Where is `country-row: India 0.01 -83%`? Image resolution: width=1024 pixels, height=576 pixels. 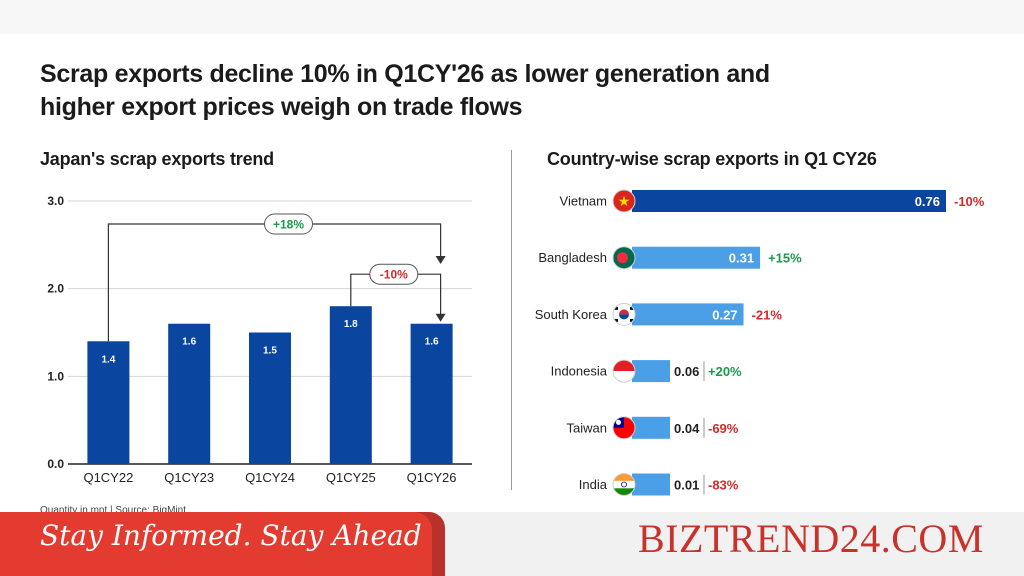
country-row: India 0.01 -83% is located at coordinates (659, 484).